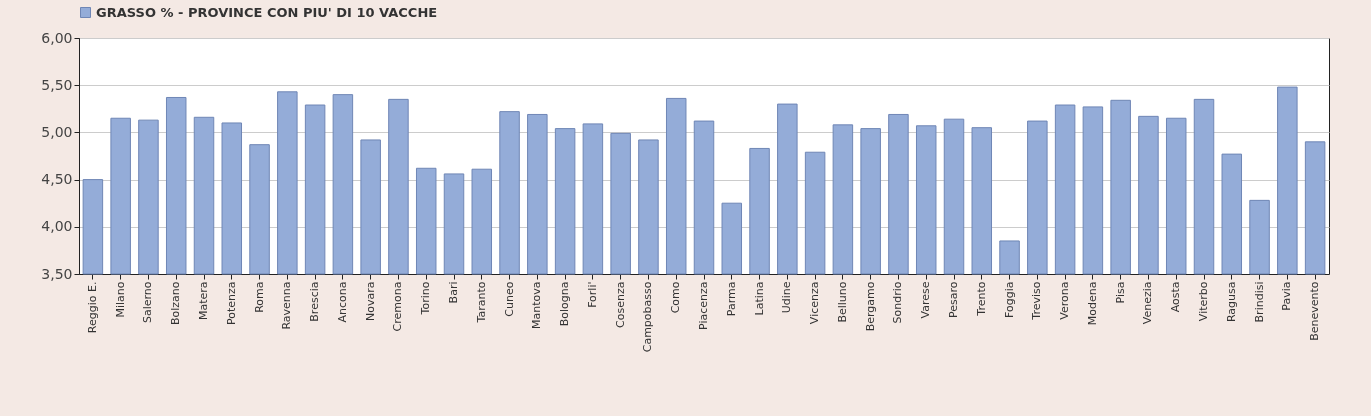  I want to click on x-tick-label: Taranto, so click(481, 302).